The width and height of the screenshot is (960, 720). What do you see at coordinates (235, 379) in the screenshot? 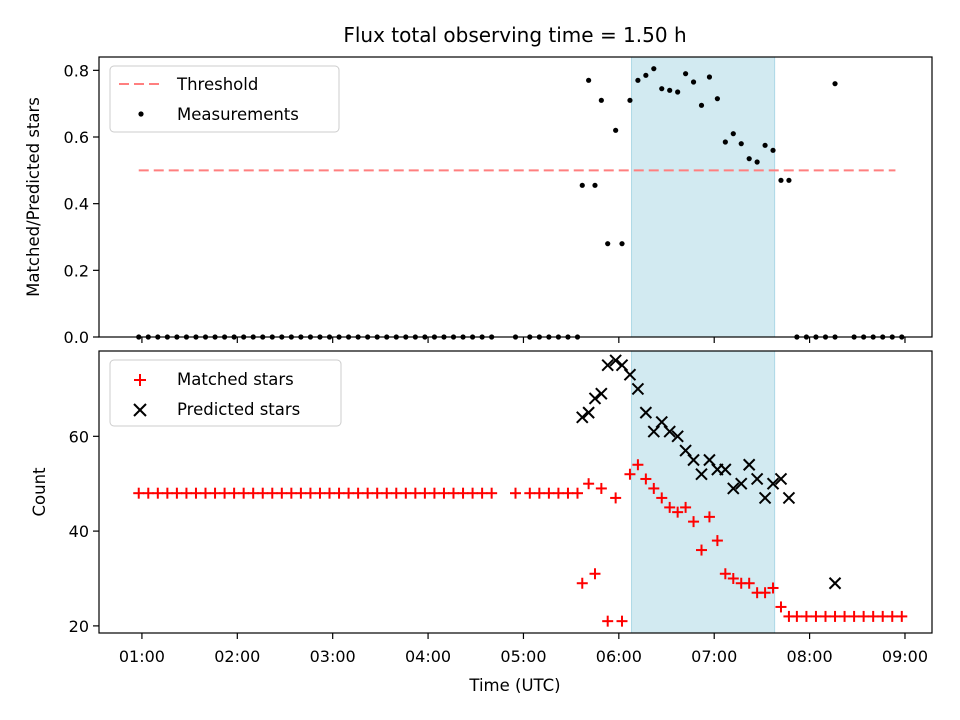
I see `legend-matched-label: Matched stars` at bounding box center [235, 379].